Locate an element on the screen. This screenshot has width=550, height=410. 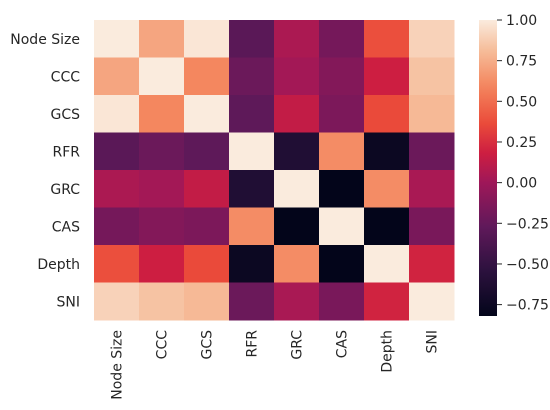
y-tick-label: SNI is located at coordinates (69, 302).